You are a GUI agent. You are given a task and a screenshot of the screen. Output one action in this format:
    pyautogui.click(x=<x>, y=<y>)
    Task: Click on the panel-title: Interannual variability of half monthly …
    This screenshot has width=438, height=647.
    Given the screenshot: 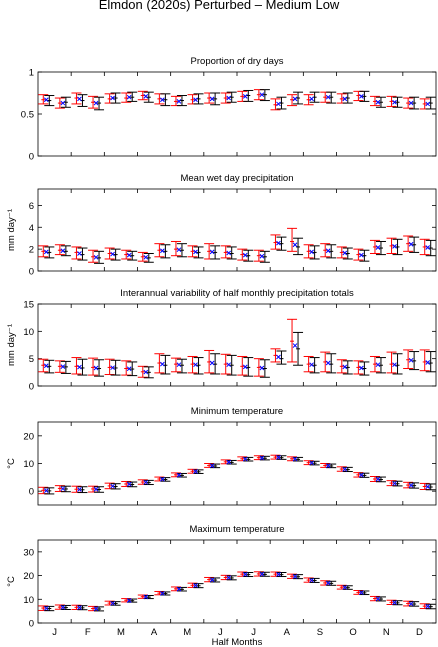 What is the action you would take?
    pyautogui.click(x=237, y=293)
    